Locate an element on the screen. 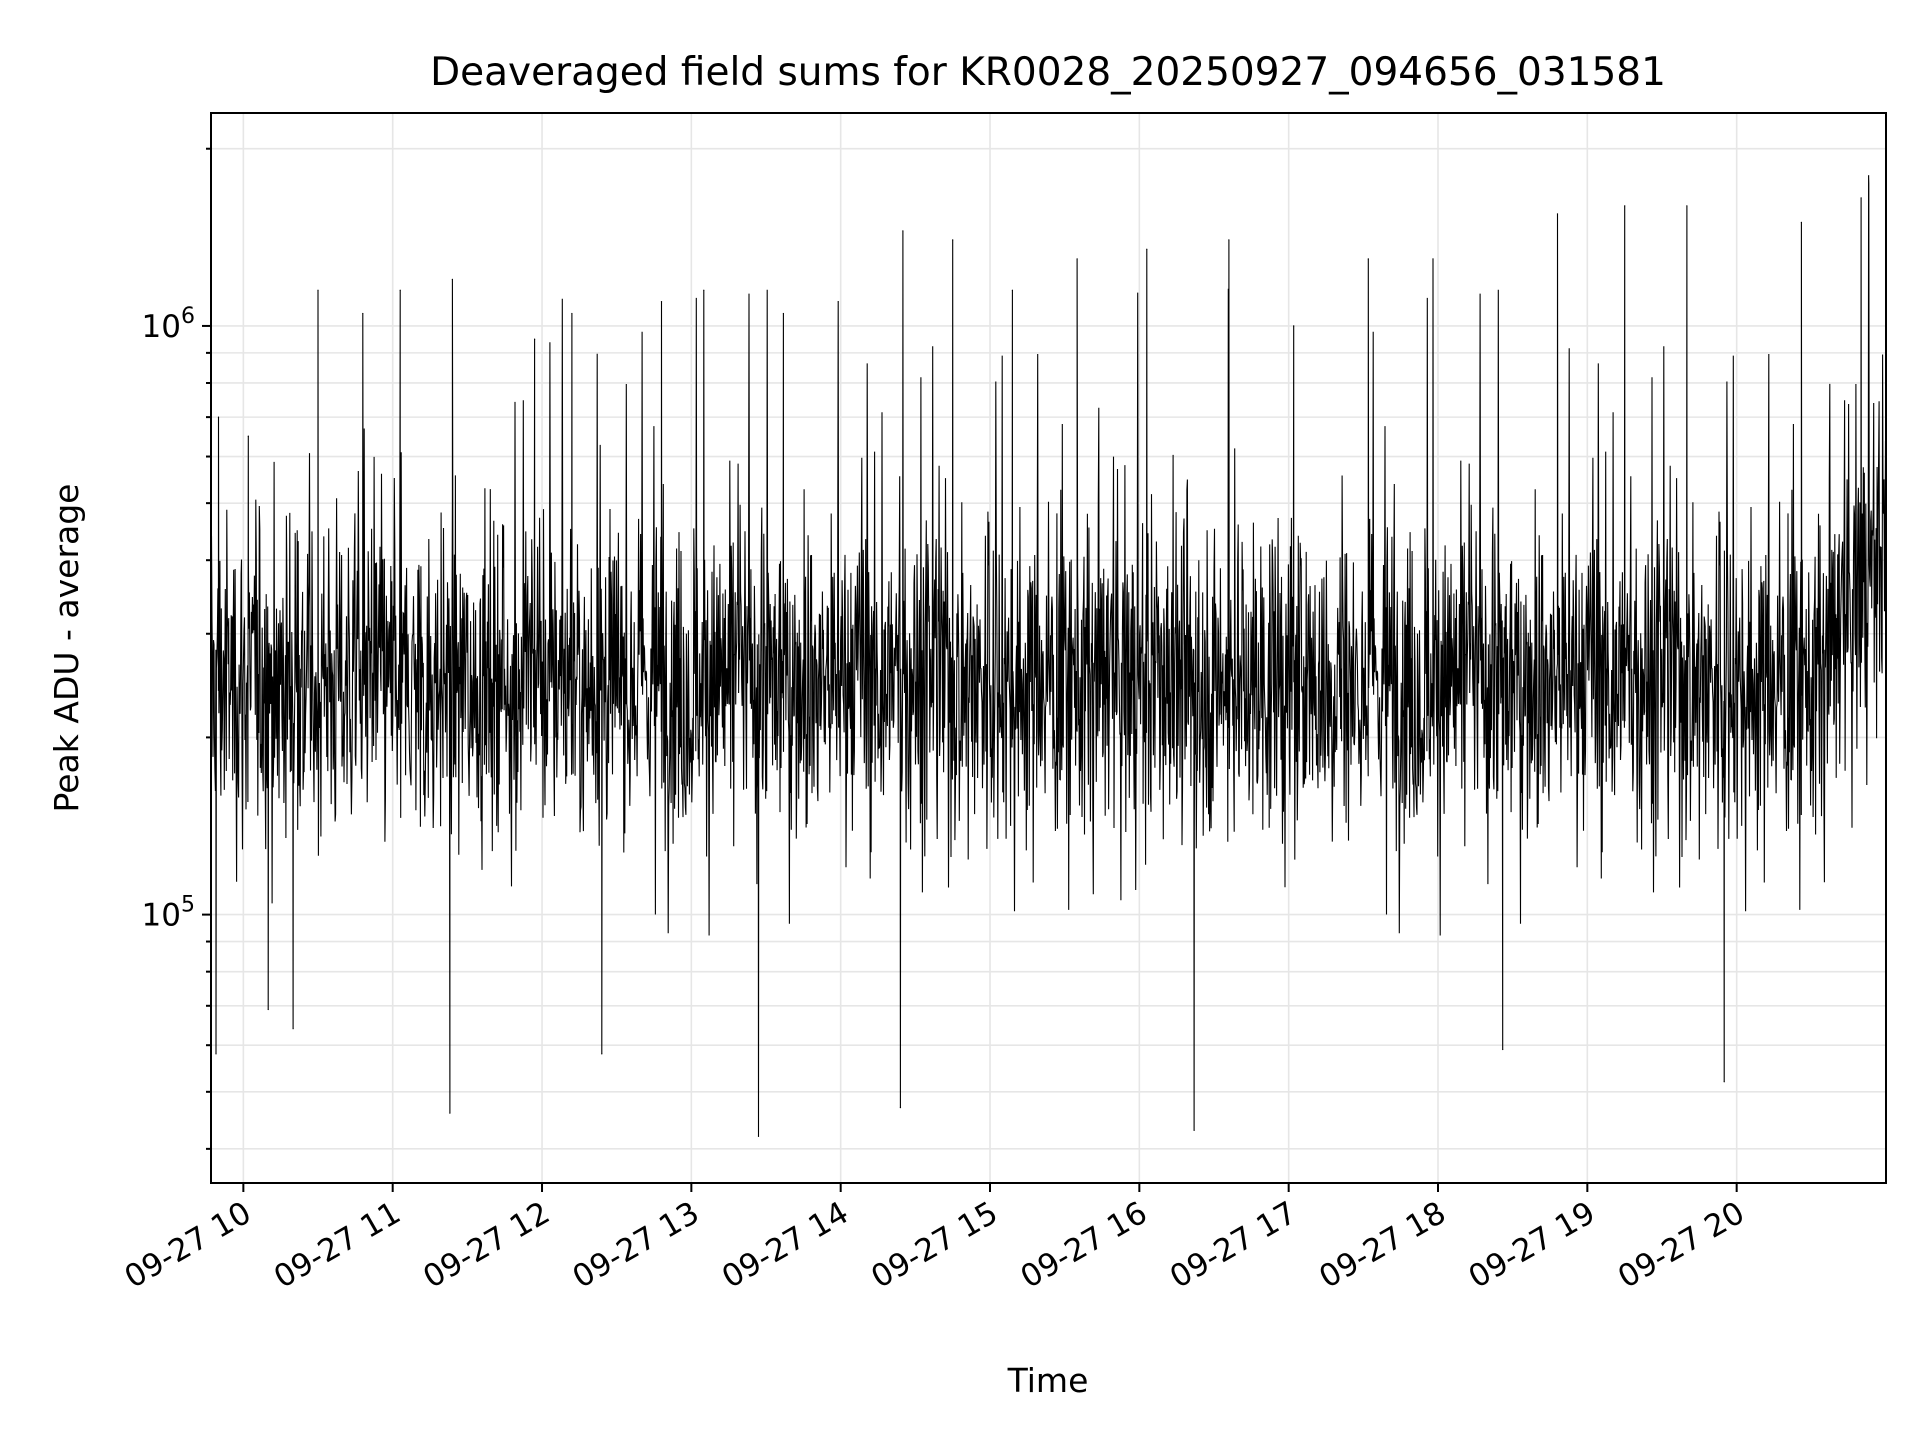 The width and height of the screenshot is (1920, 1440). x-tick-label: 09-27 14 is located at coordinates (785, 1245).